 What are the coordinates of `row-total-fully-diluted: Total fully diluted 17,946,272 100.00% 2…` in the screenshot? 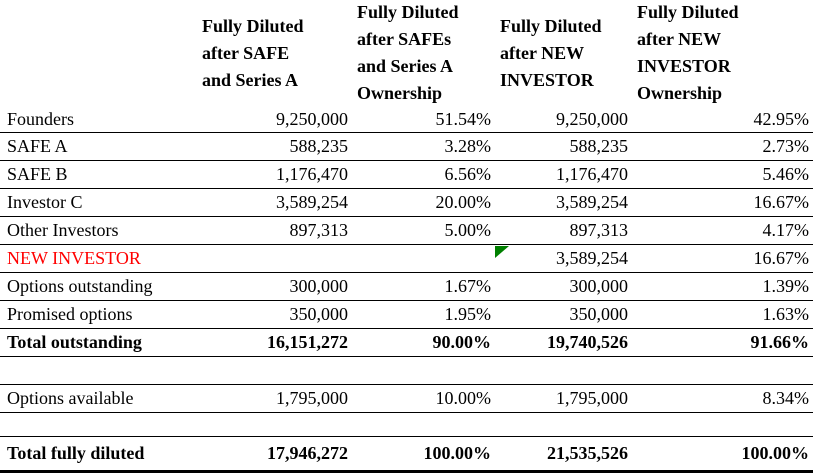 It's located at (406, 455).